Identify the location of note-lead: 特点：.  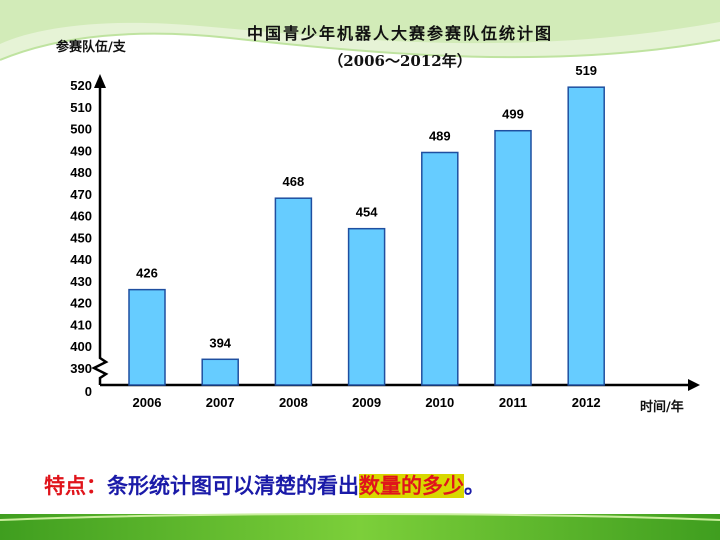
(75, 486).